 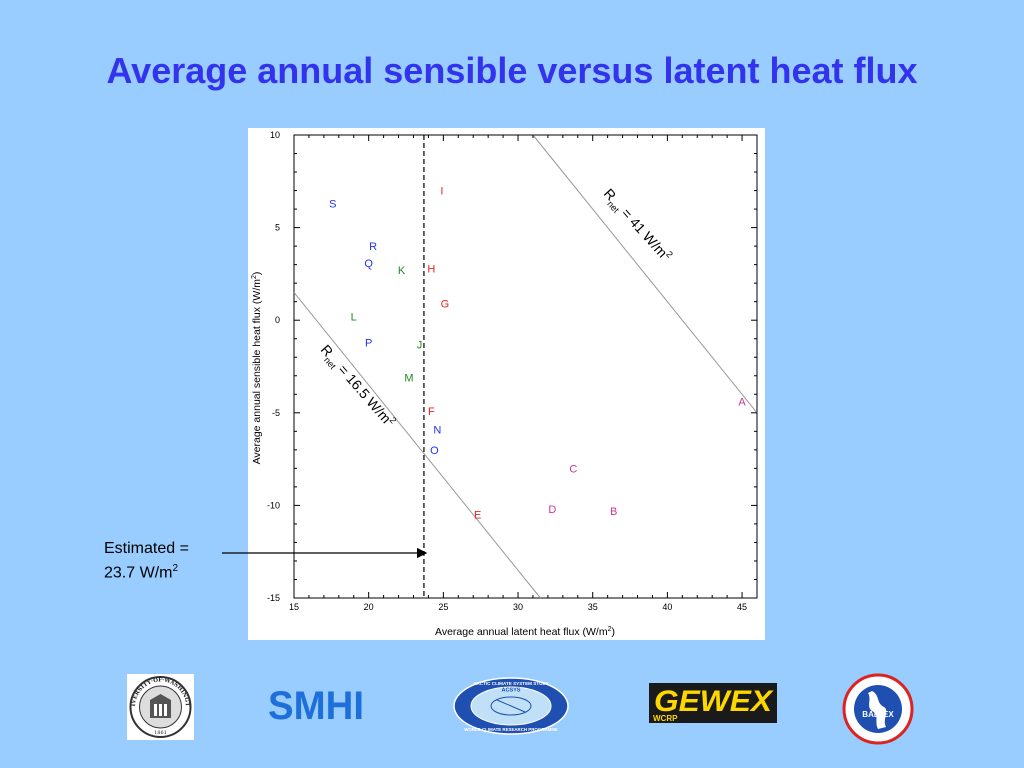 What do you see at coordinates (368, 264) in the screenshot?
I see `data-point-q: Q` at bounding box center [368, 264].